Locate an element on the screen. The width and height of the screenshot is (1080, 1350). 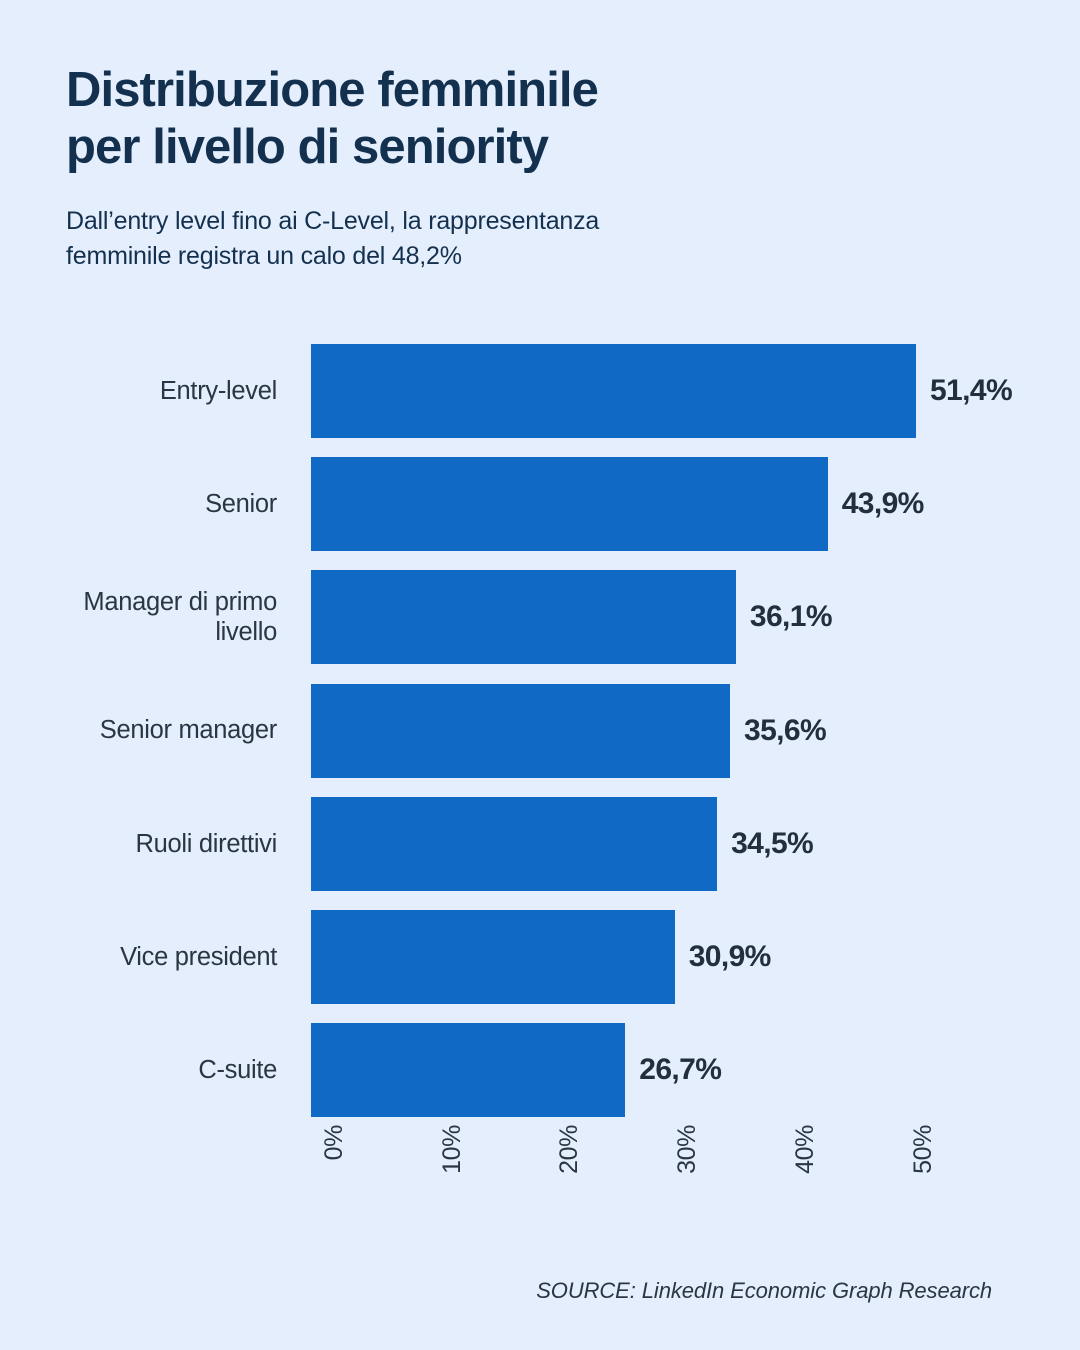
x-axis-tick-label: 0% is located at coordinates (334, 1143).